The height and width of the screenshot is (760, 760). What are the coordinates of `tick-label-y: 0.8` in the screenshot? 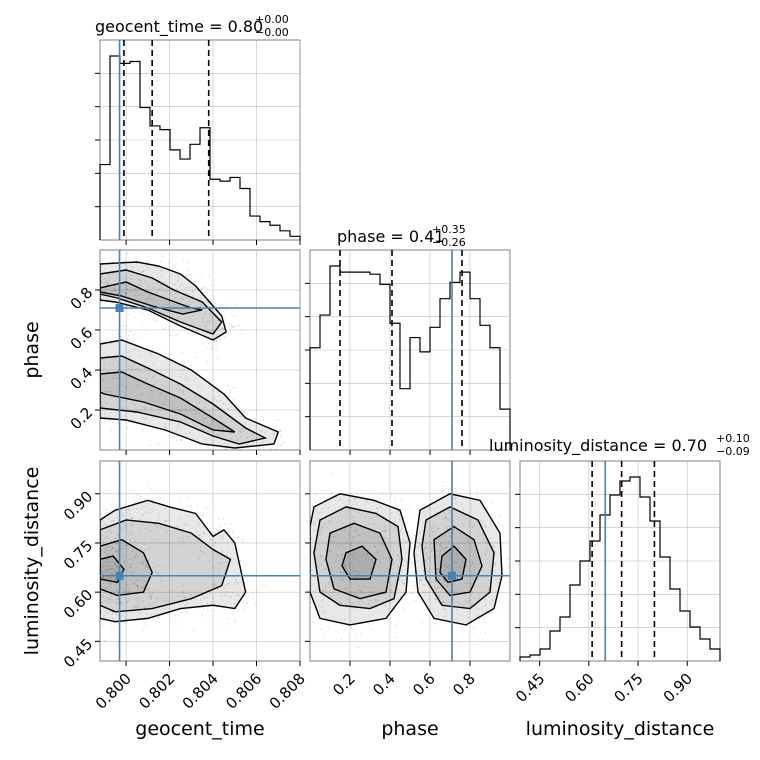 It's located at (82, 299).